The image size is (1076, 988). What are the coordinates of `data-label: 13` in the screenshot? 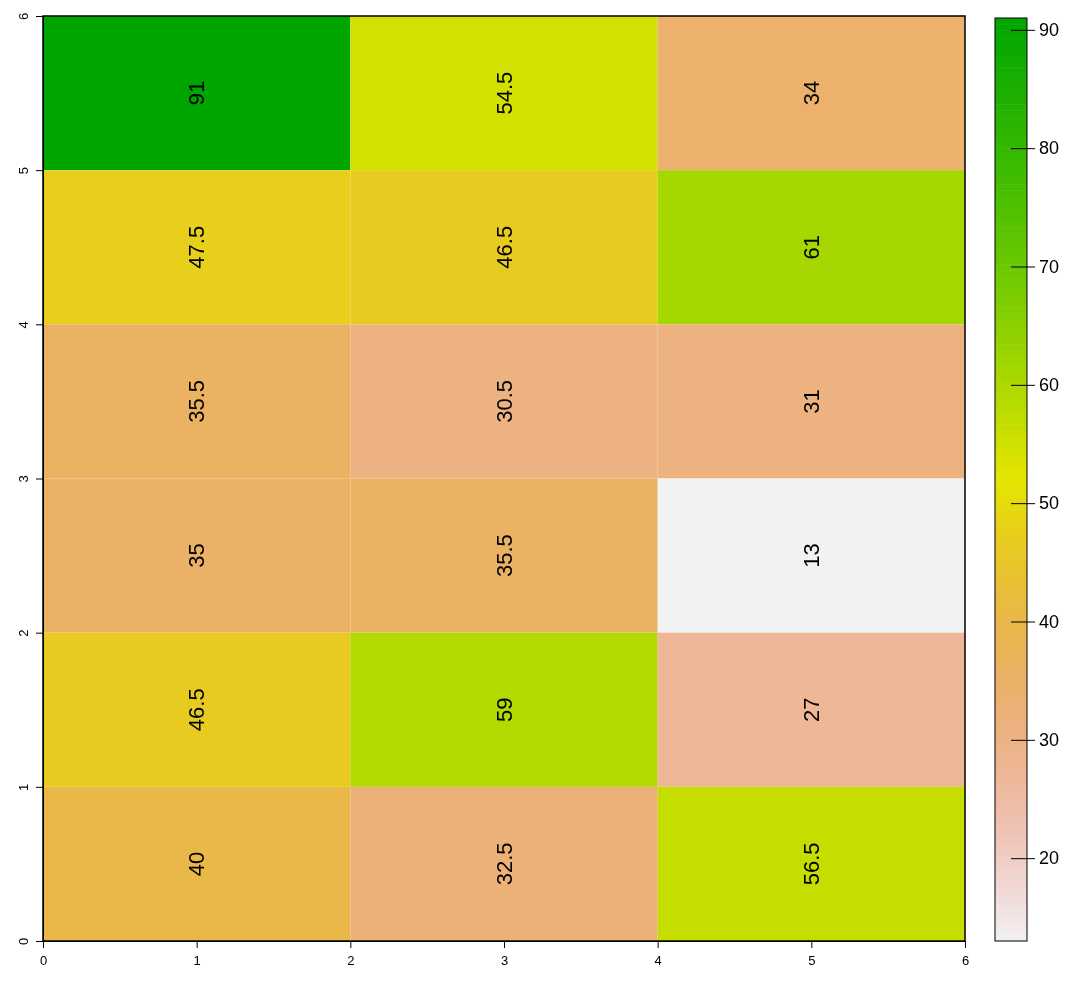 It's located at (811, 555).